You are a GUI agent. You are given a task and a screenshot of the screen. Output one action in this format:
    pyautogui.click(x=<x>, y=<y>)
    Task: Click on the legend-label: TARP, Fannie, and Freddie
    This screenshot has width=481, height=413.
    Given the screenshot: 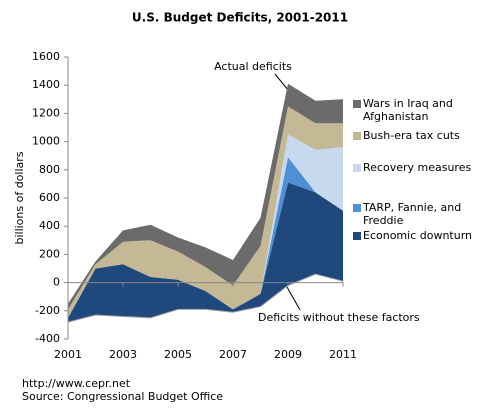 What is the action you would take?
    pyautogui.click(x=412, y=214)
    